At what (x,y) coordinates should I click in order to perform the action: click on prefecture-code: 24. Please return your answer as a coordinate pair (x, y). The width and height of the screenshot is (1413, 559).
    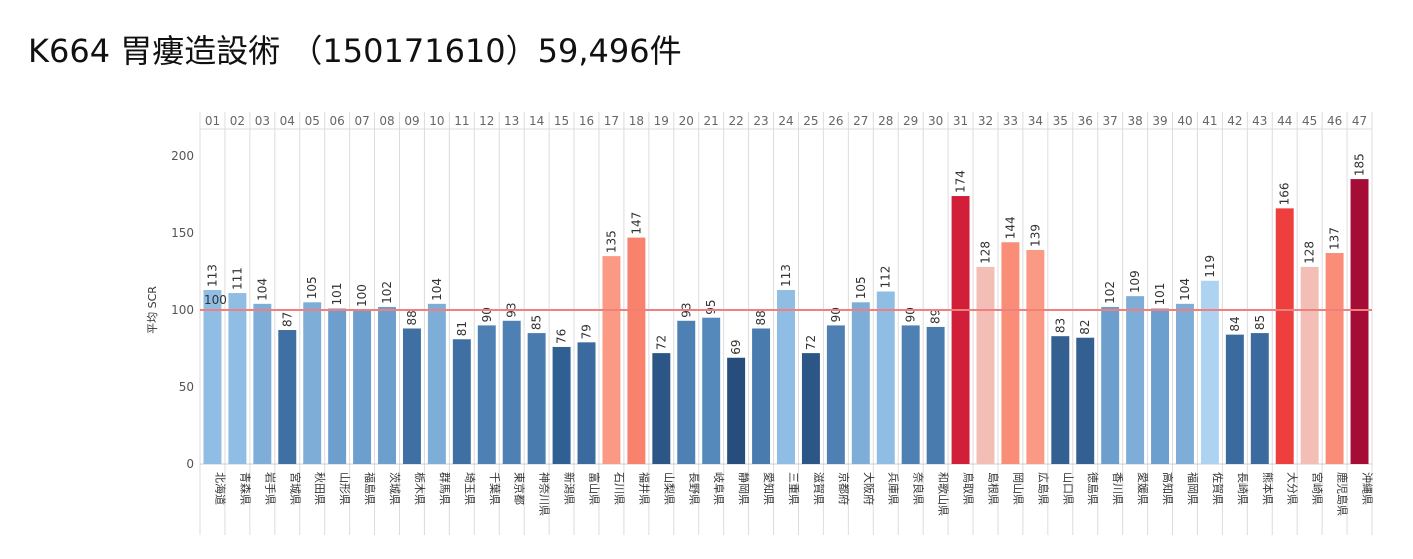
    Looking at the image, I should click on (785, 121).